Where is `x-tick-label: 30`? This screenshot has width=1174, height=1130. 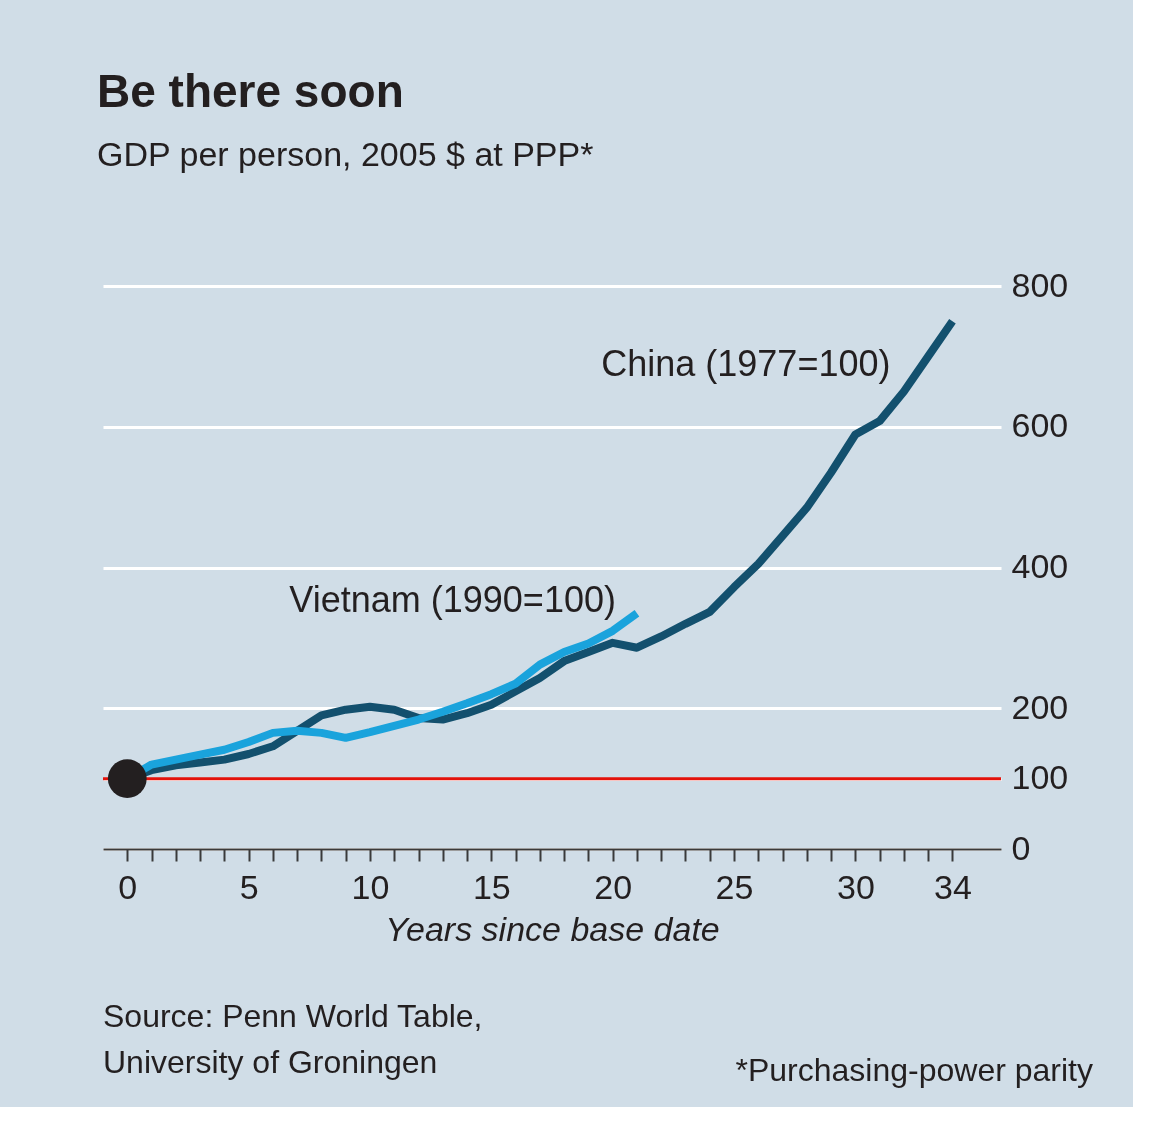 x-tick-label: 30 is located at coordinates (855, 886).